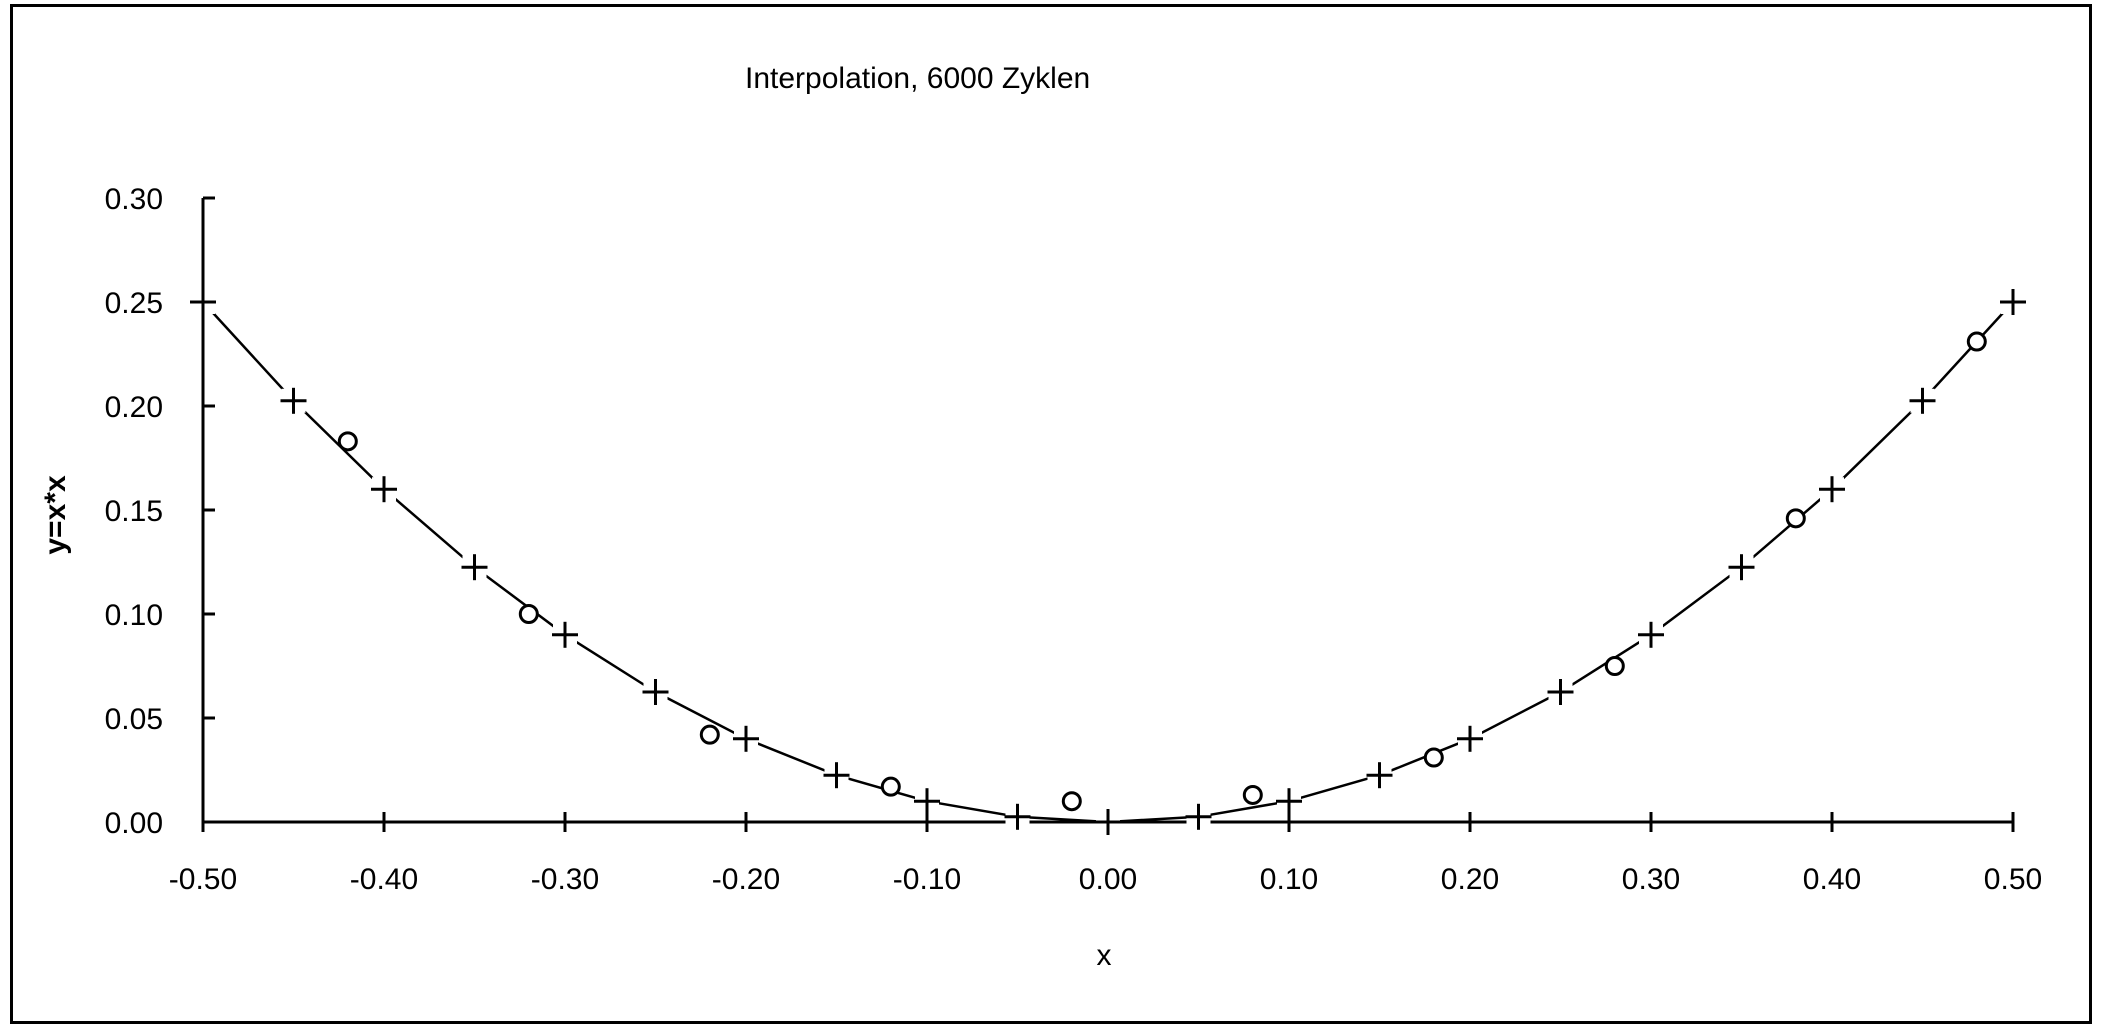  What do you see at coordinates (134, 823) in the screenshot?
I see `y-tick-label: 0.00` at bounding box center [134, 823].